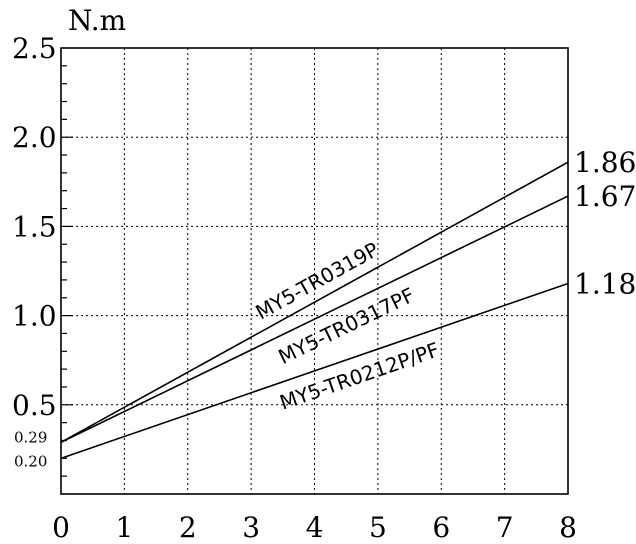 The width and height of the screenshot is (636, 544). What do you see at coordinates (61, 527) in the screenshot?
I see `x-tick-label: 0` at bounding box center [61, 527].